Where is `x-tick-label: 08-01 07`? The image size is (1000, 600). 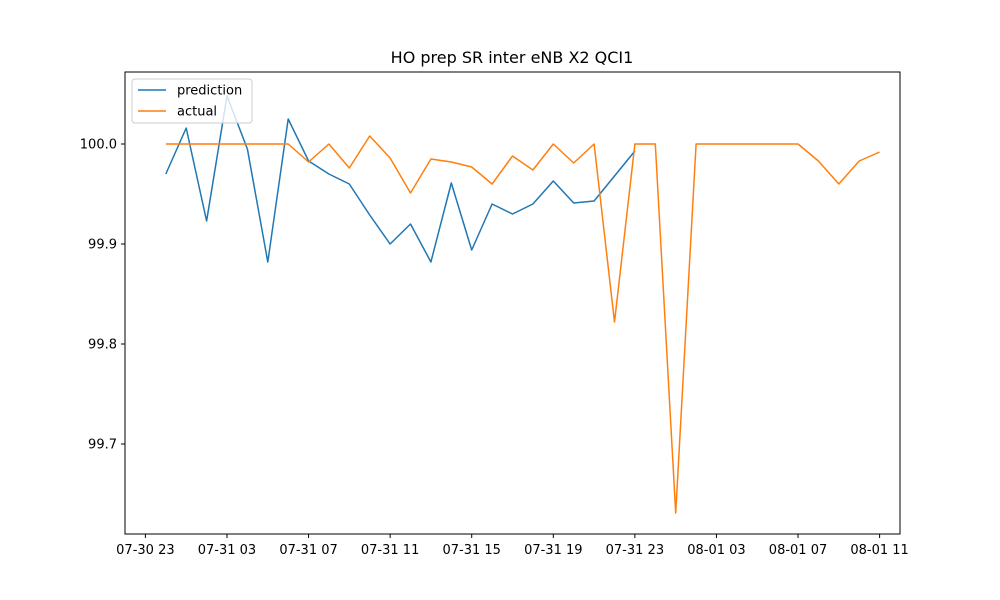 x-tick-label: 08-01 07 is located at coordinates (798, 550).